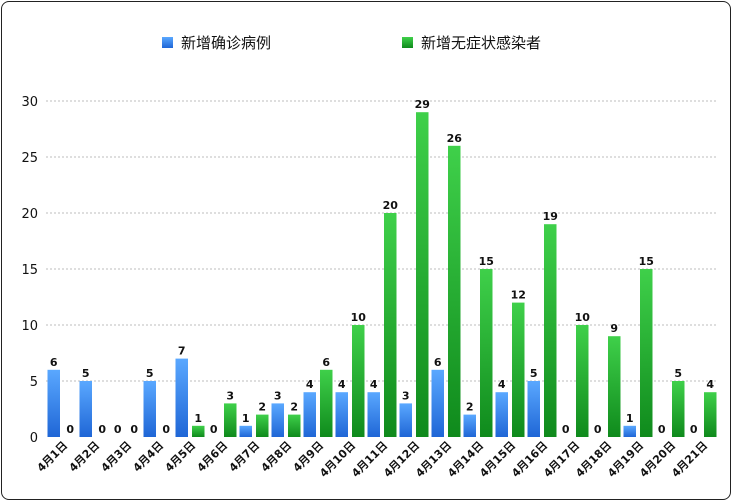  What do you see at coordinates (689, 459) in the screenshot?
I see `x-tick-label: 4月21日` at bounding box center [689, 459].